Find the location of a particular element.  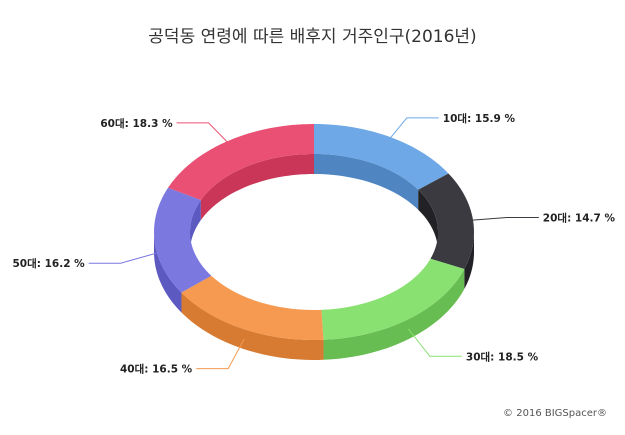

inner-wall-50대 is located at coordinates (195, 226).